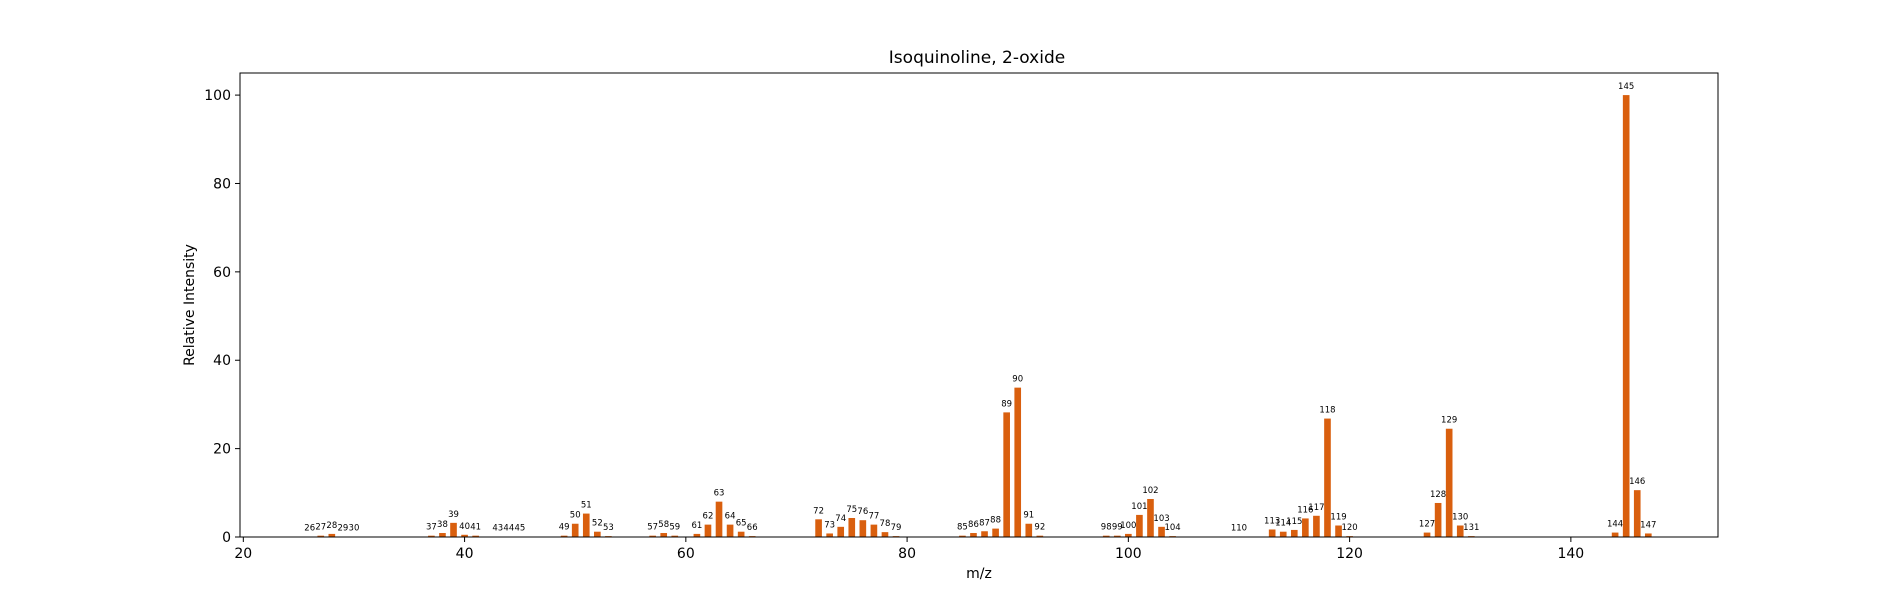  I want to click on x-tick-label: 140, so click(1570, 554).